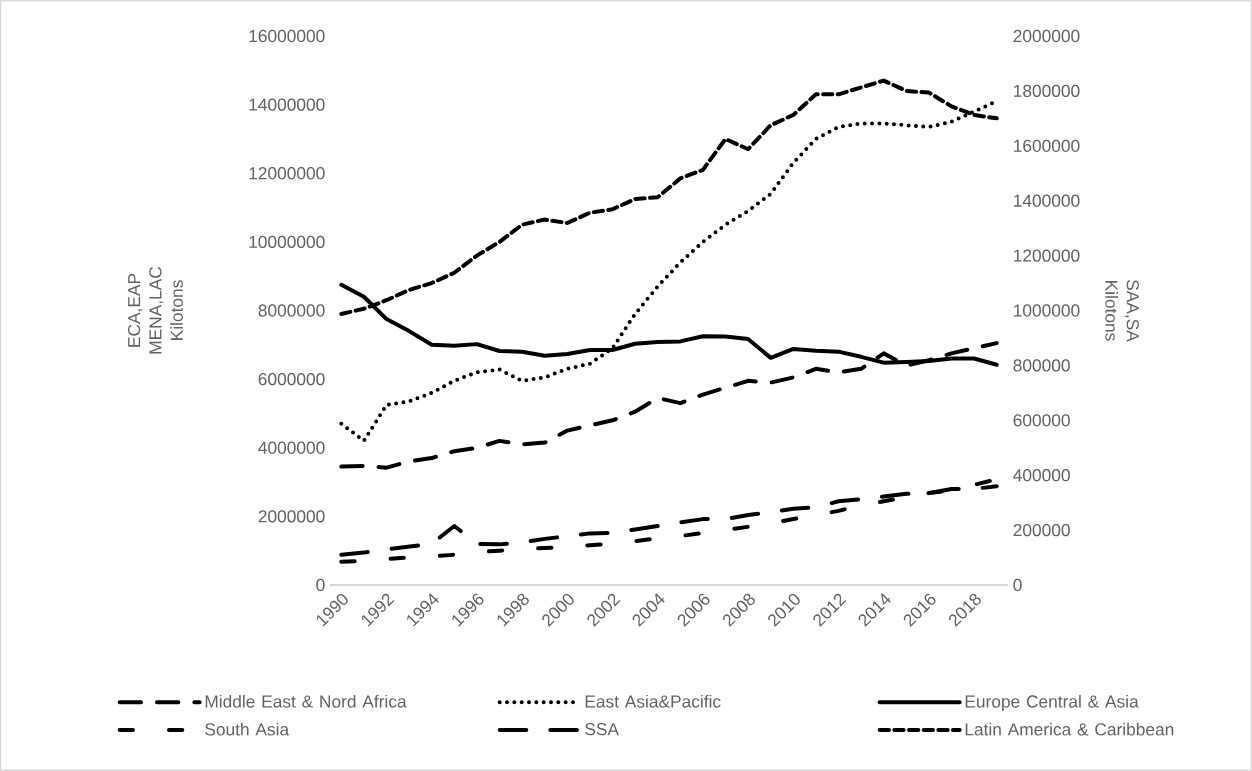  I want to click on y2-axis-title: SAA,SA Kilotons, so click(1122, 310).